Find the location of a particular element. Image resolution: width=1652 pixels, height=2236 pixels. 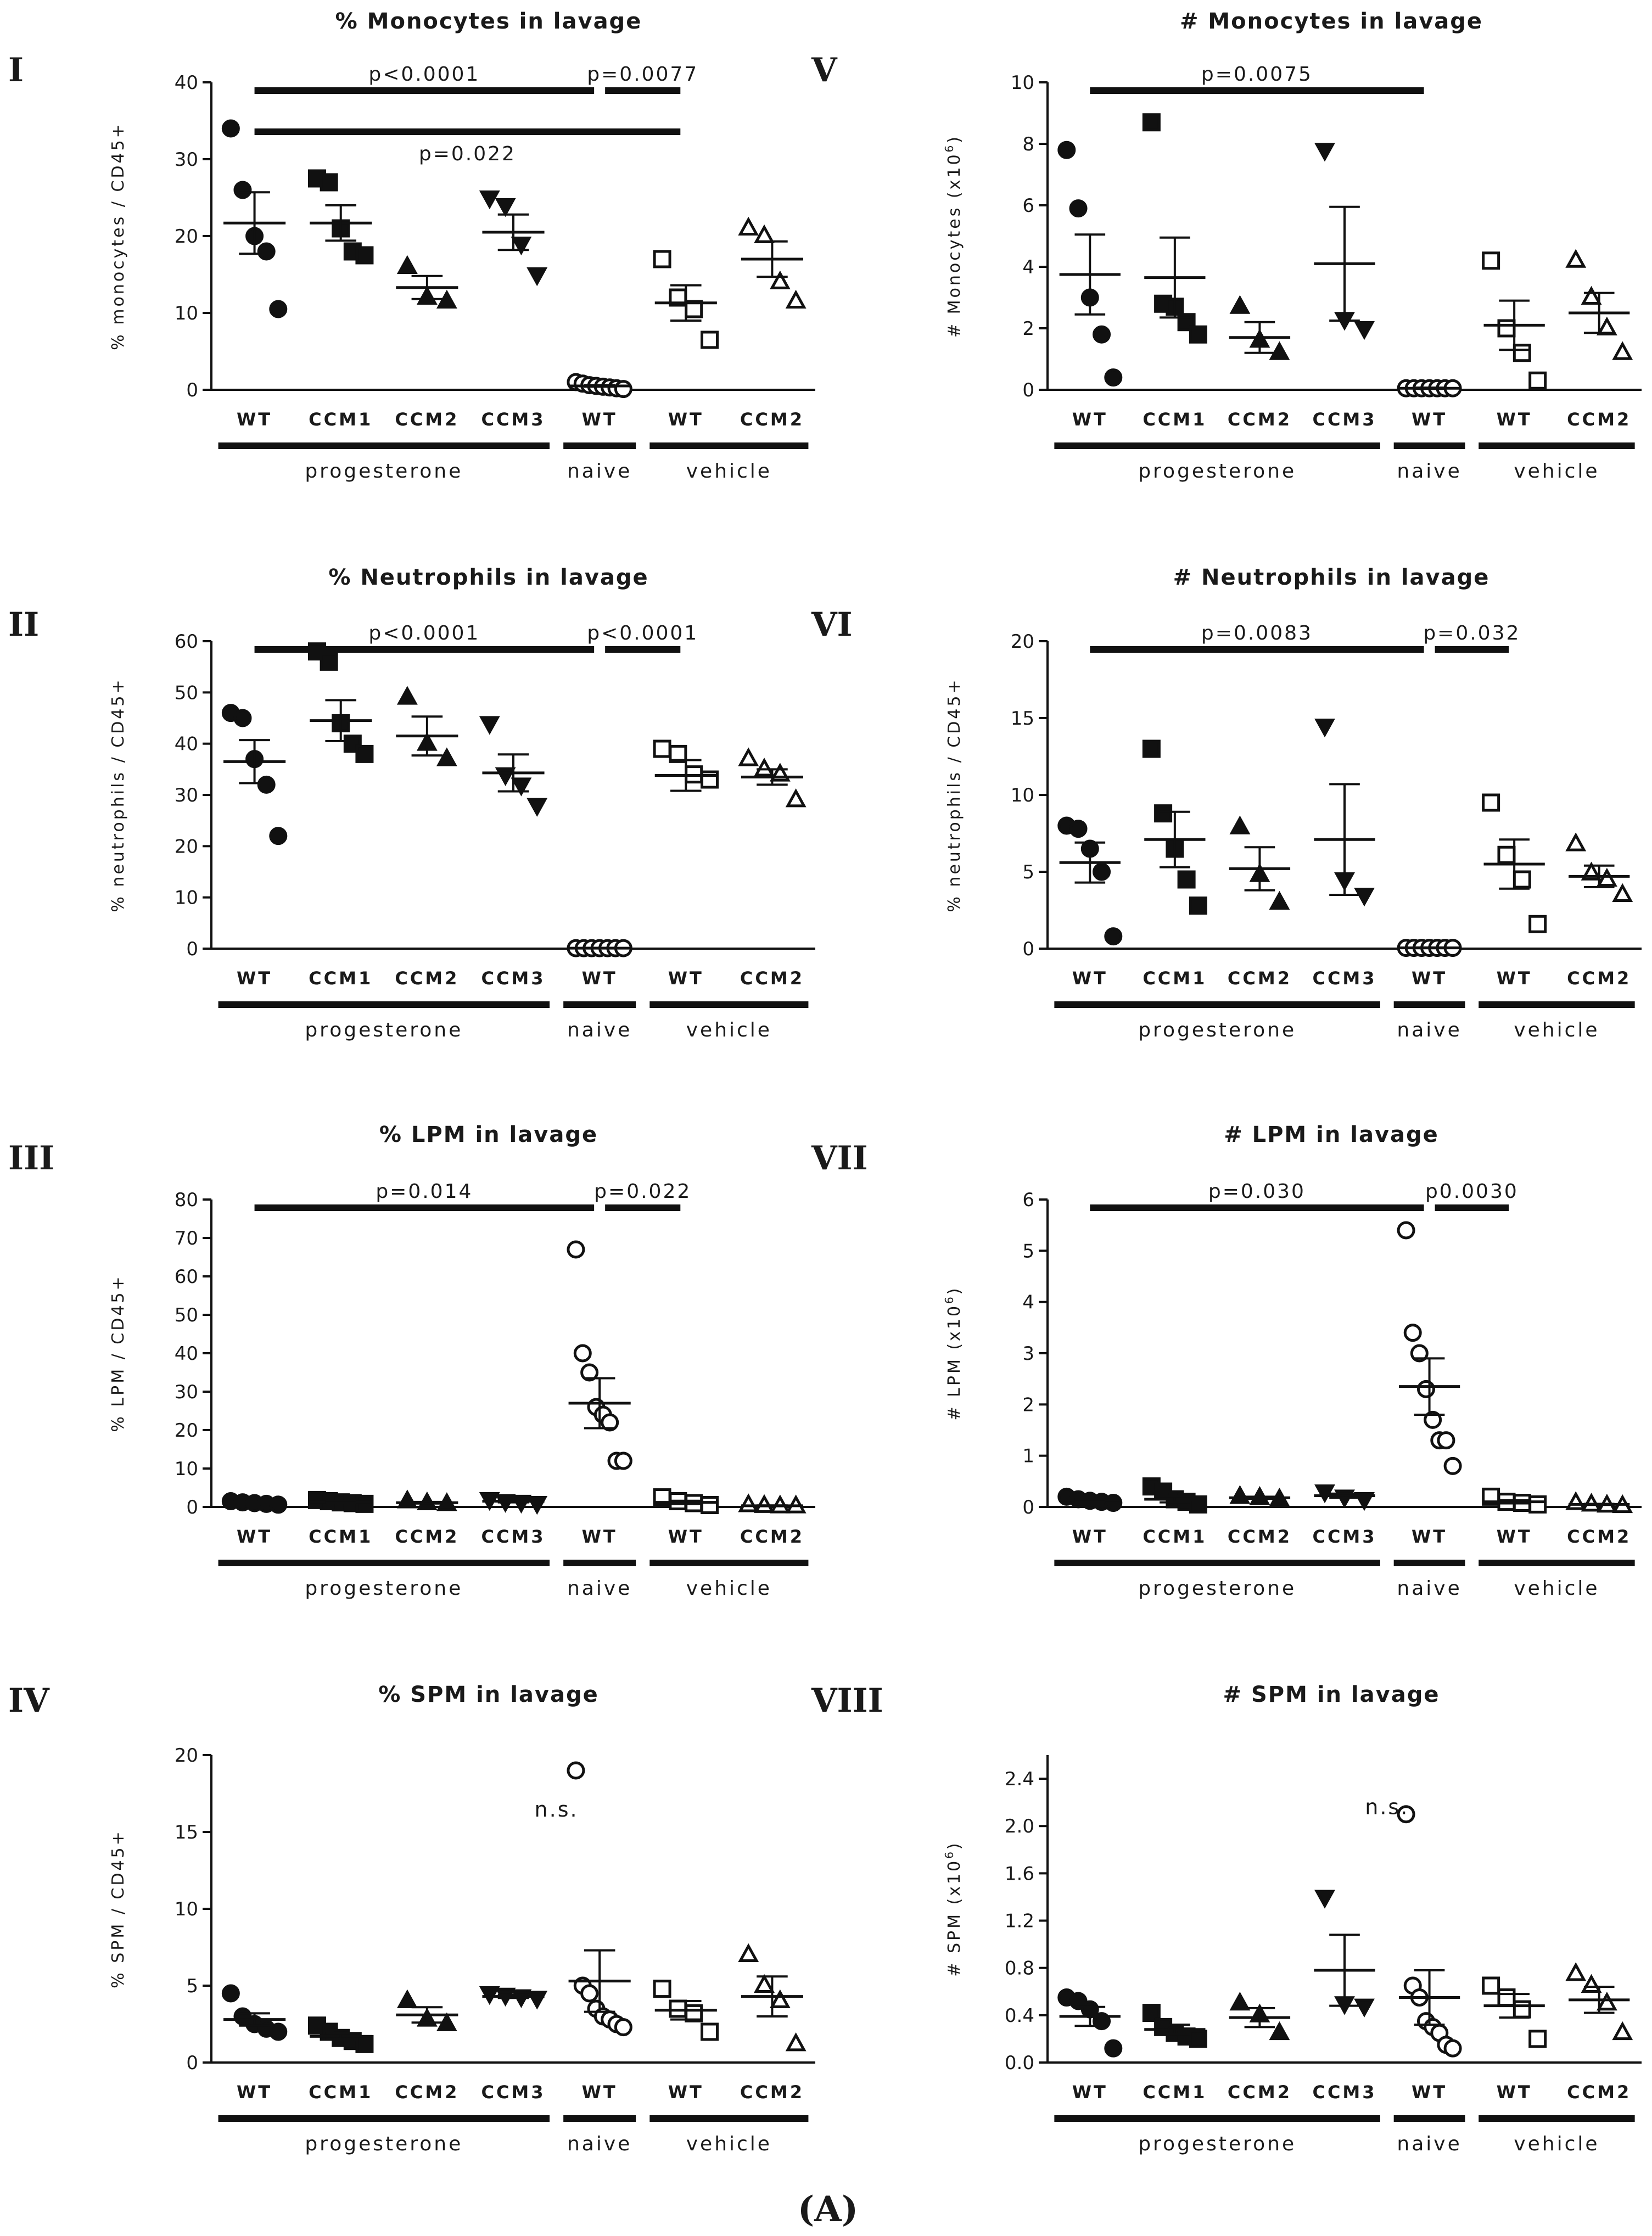

chart-title: # SPM in lavage is located at coordinates (1331, 1694).